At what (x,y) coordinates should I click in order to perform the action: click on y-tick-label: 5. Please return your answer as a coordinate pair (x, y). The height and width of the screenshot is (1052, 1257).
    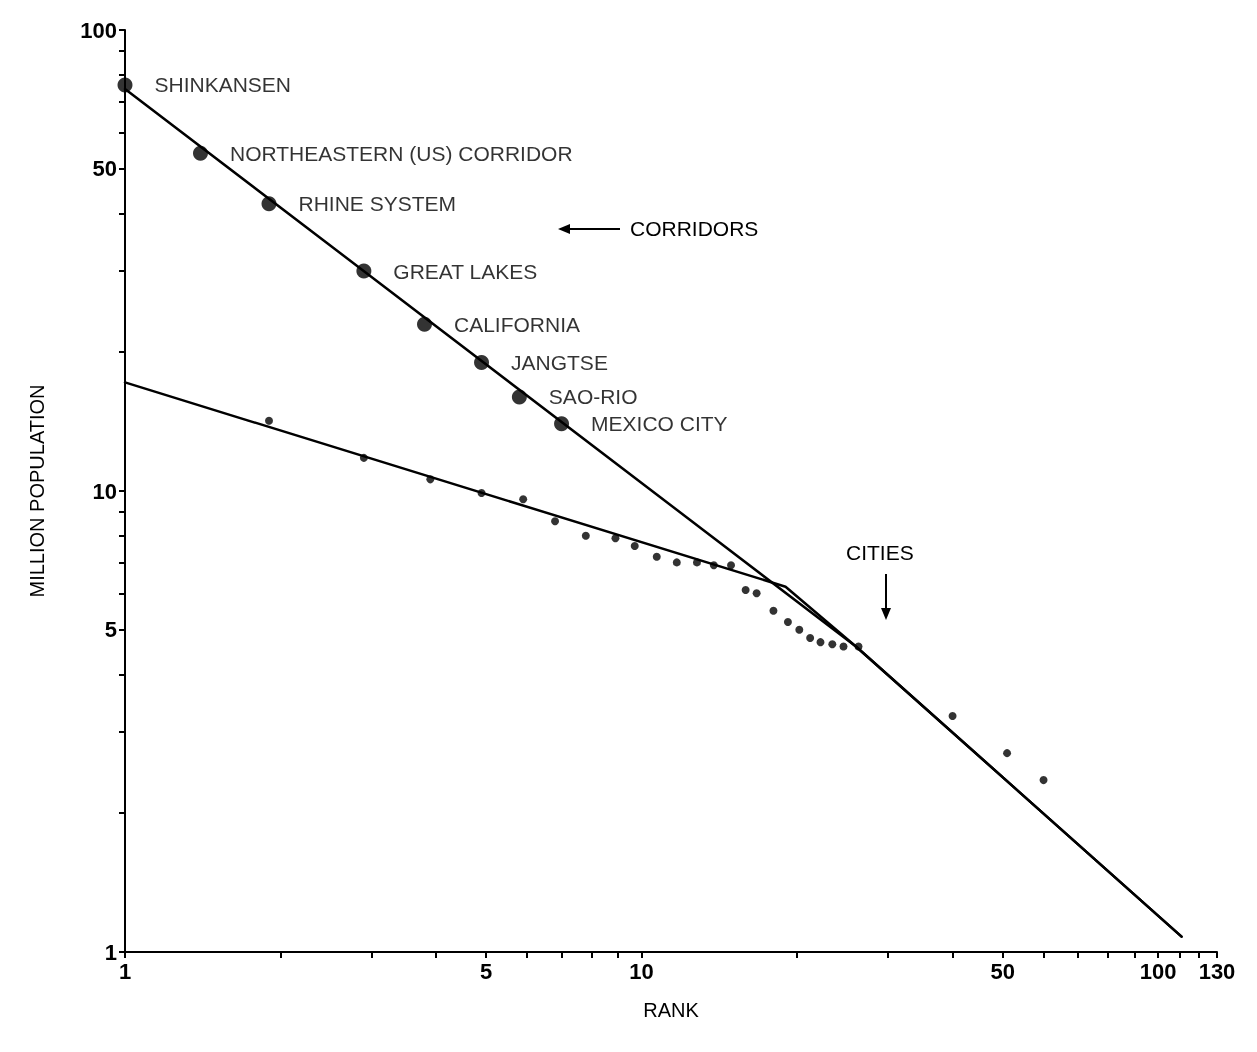
    Looking at the image, I should click on (110, 630).